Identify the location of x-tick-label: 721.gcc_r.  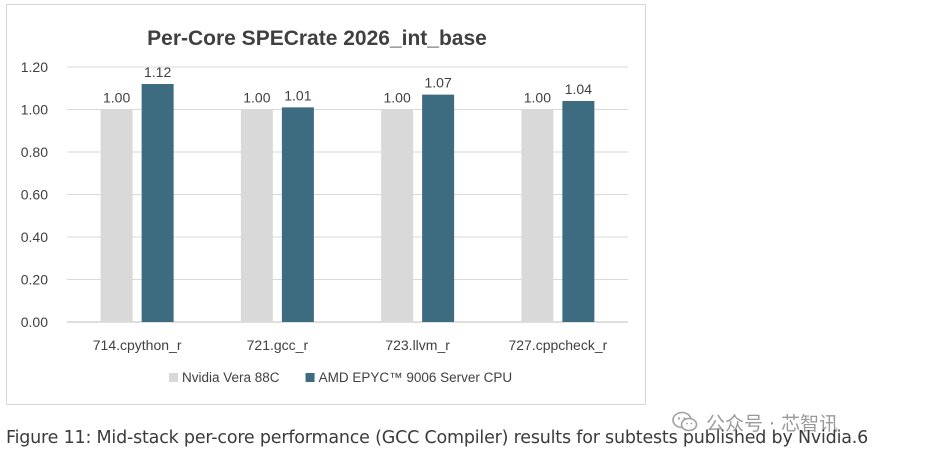
(278, 345).